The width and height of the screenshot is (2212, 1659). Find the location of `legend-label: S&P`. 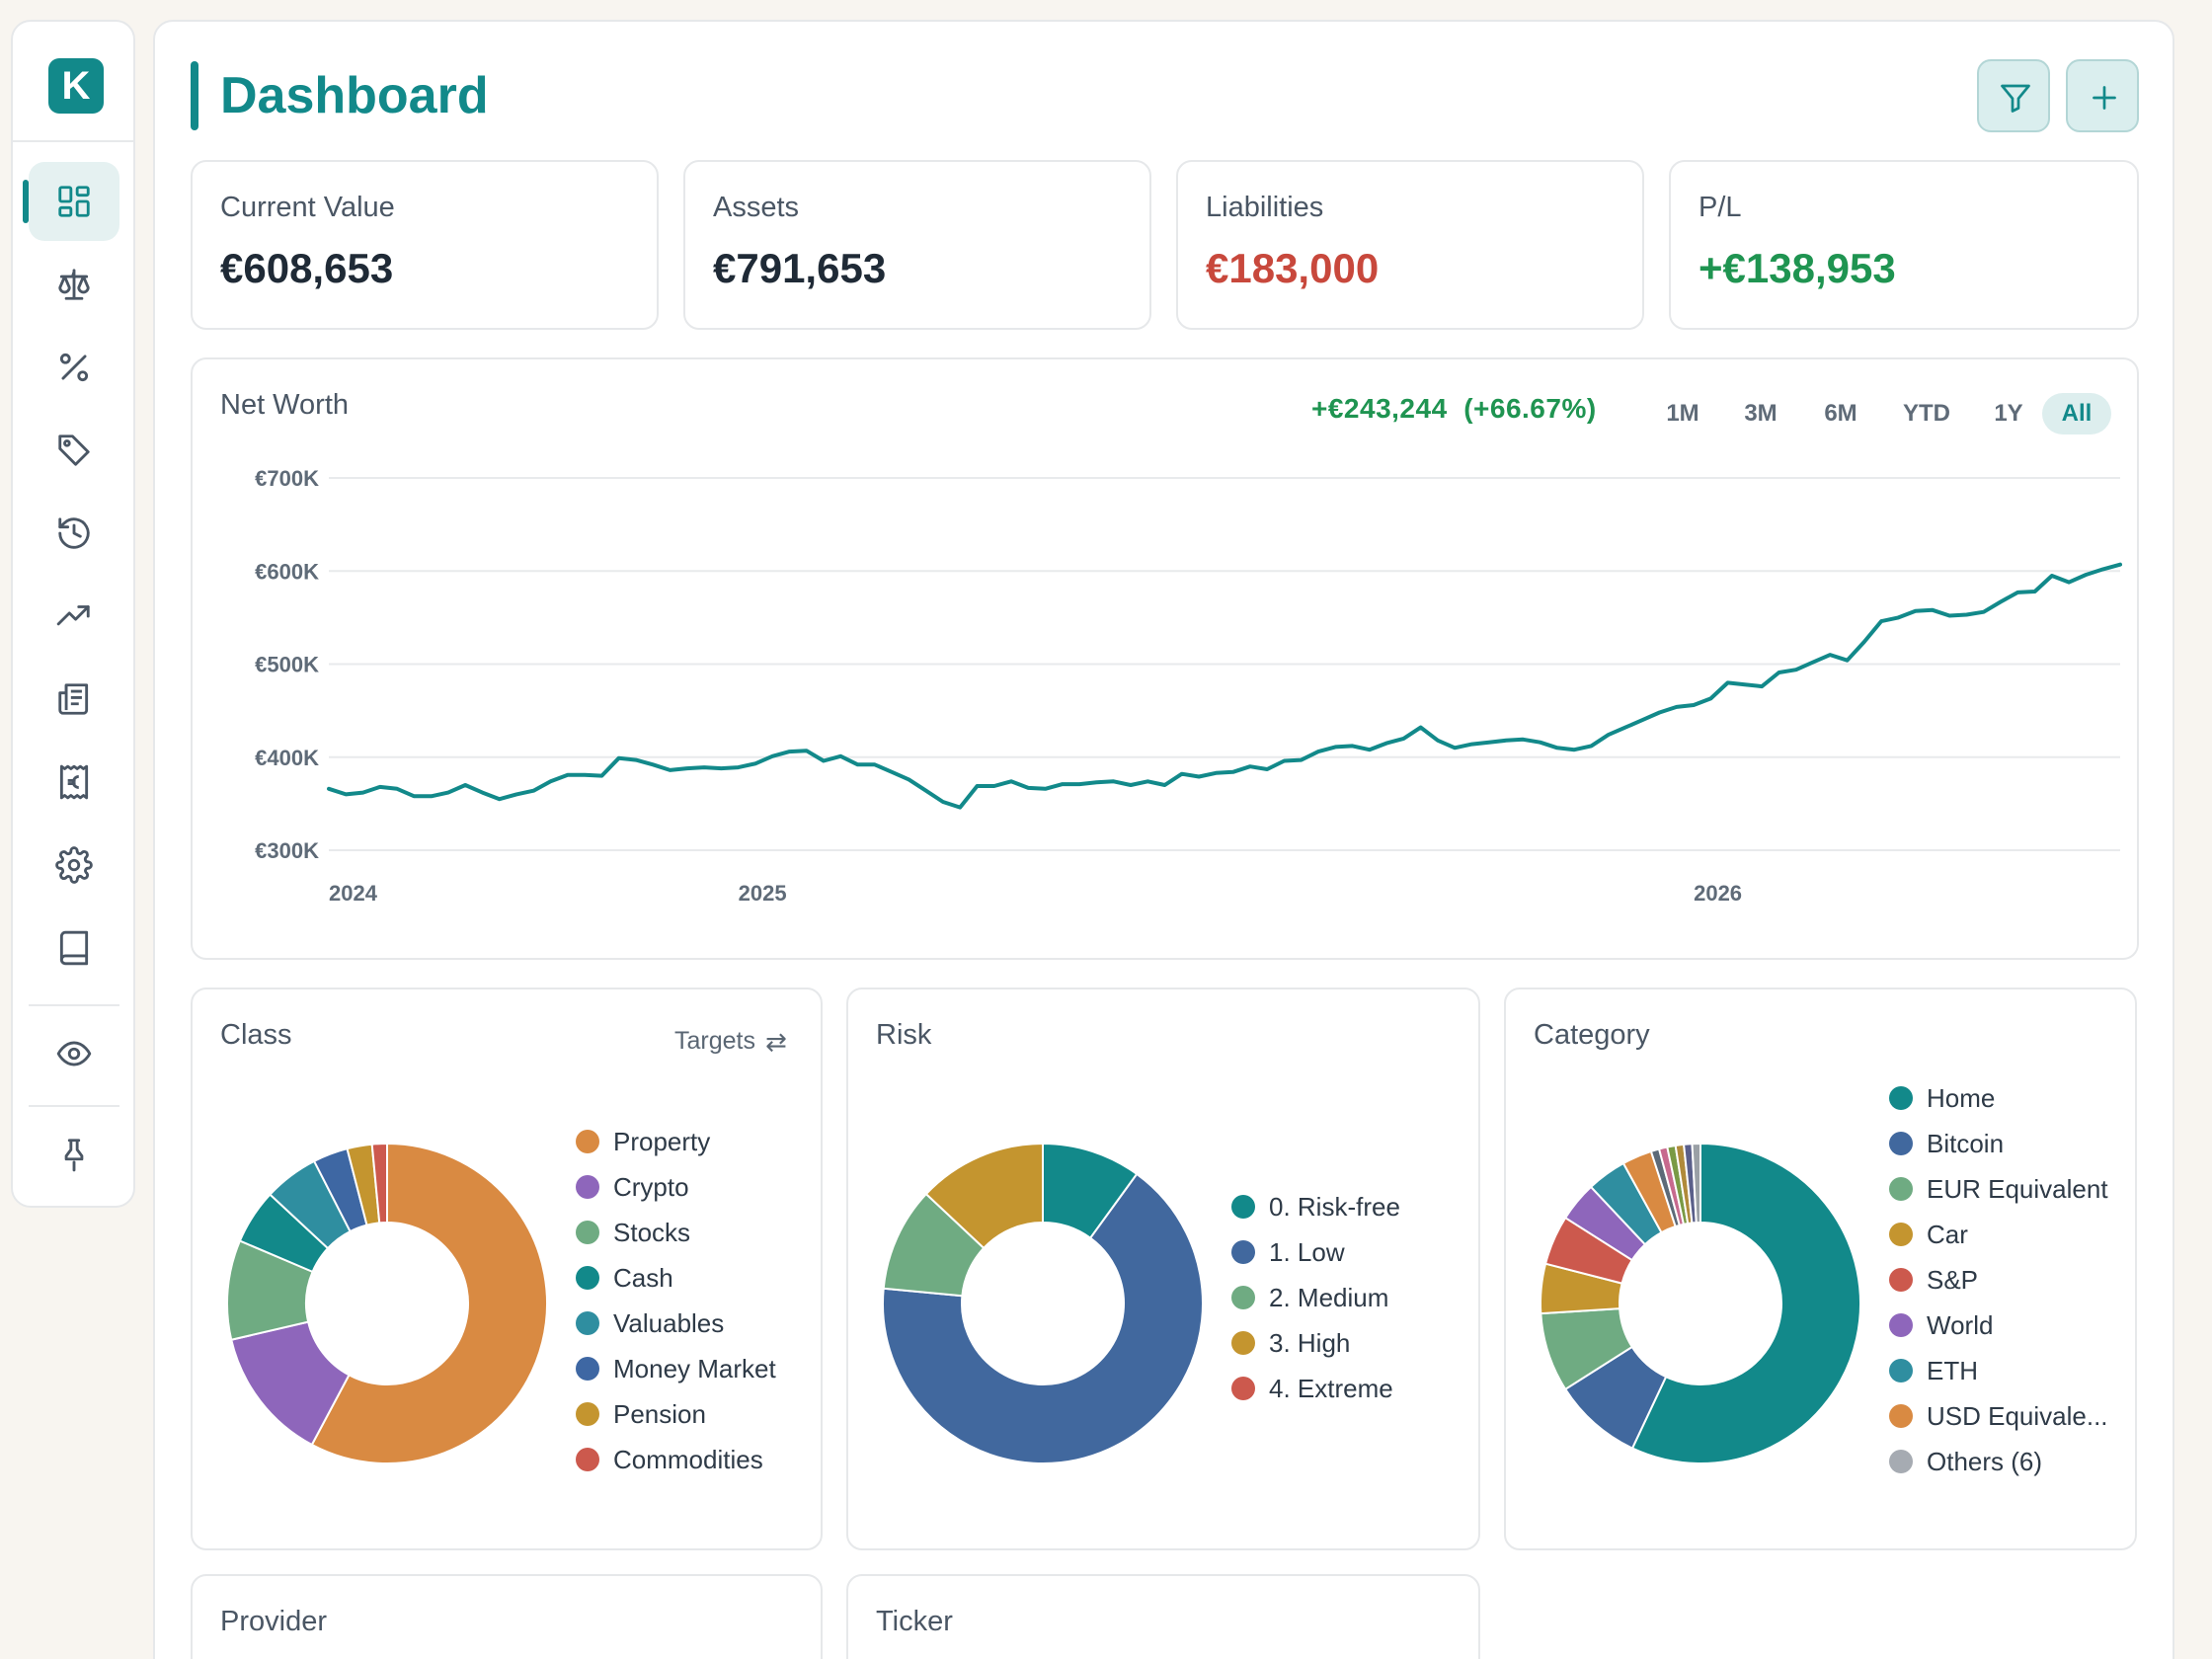

legend-label: S&P is located at coordinates (1953, 1280).